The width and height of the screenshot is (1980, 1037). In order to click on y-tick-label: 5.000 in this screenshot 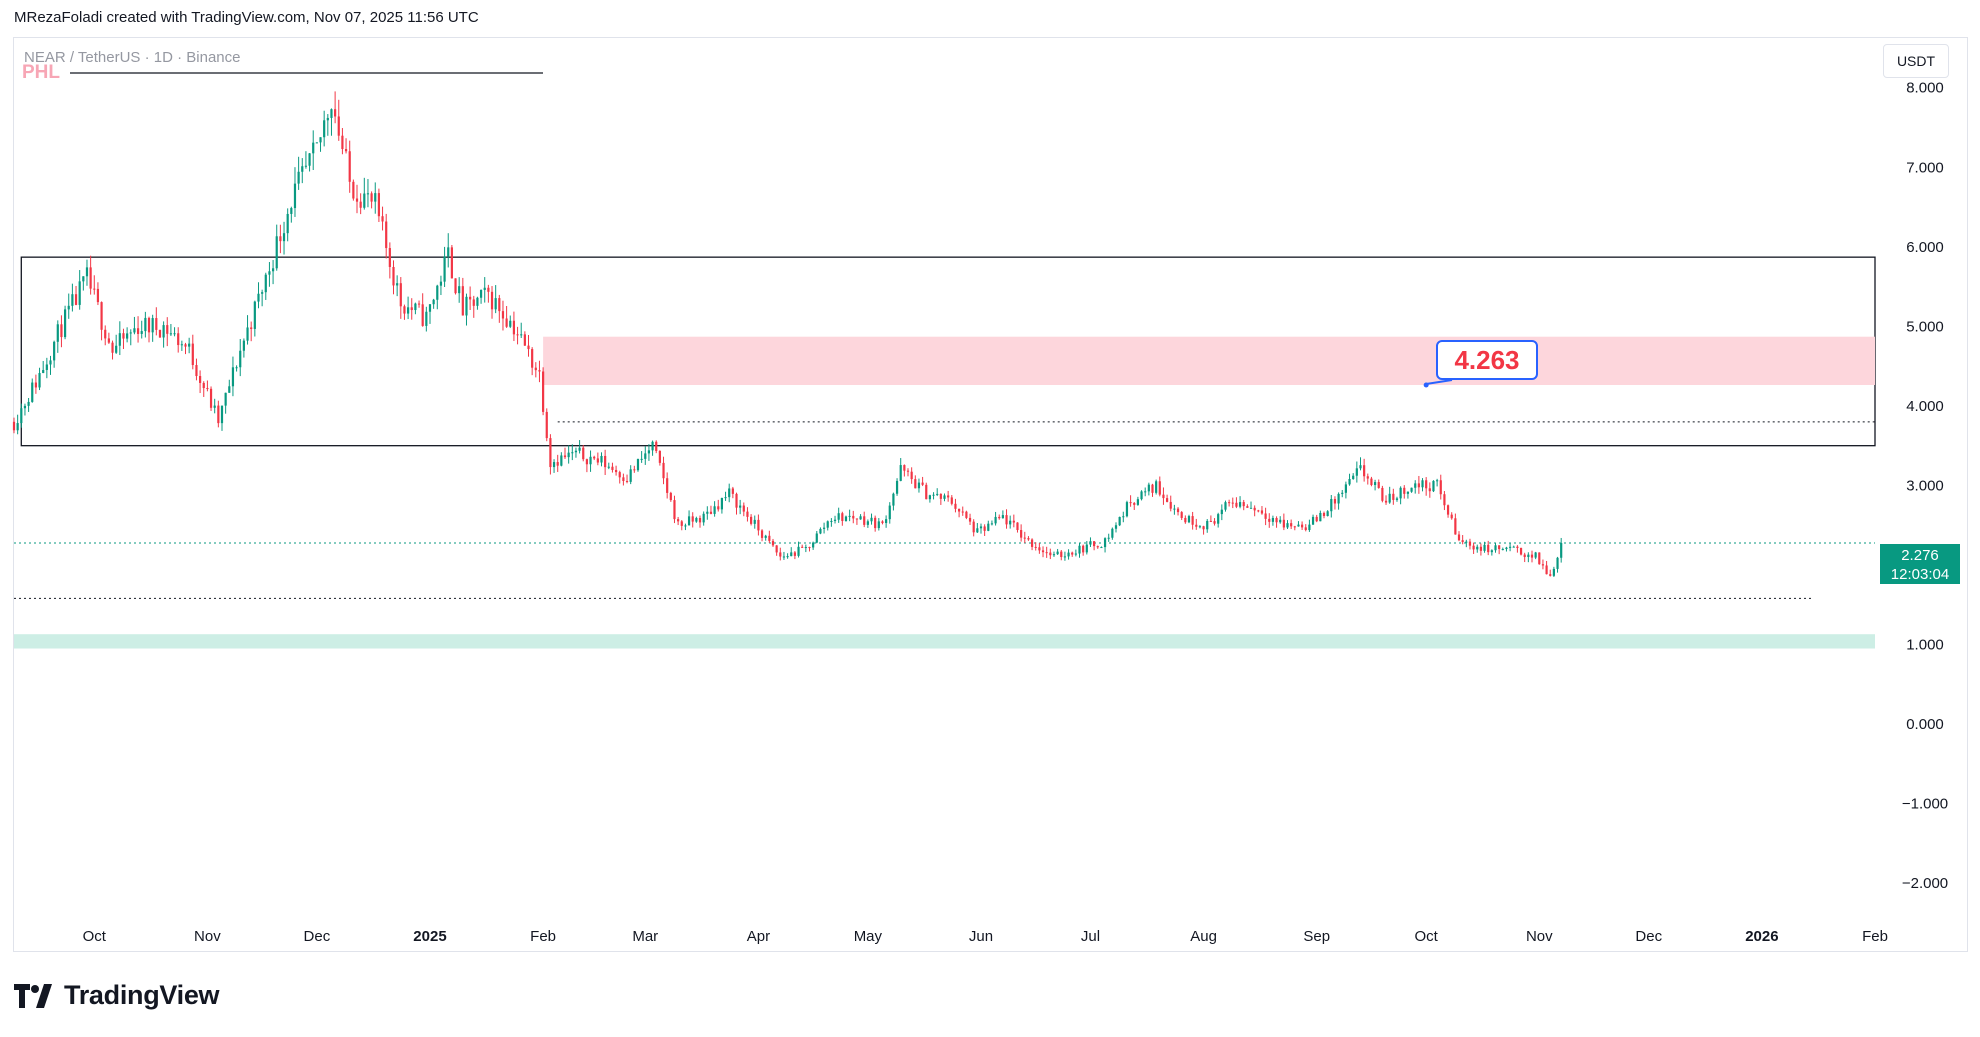, I will do `click(1925, 326)`.